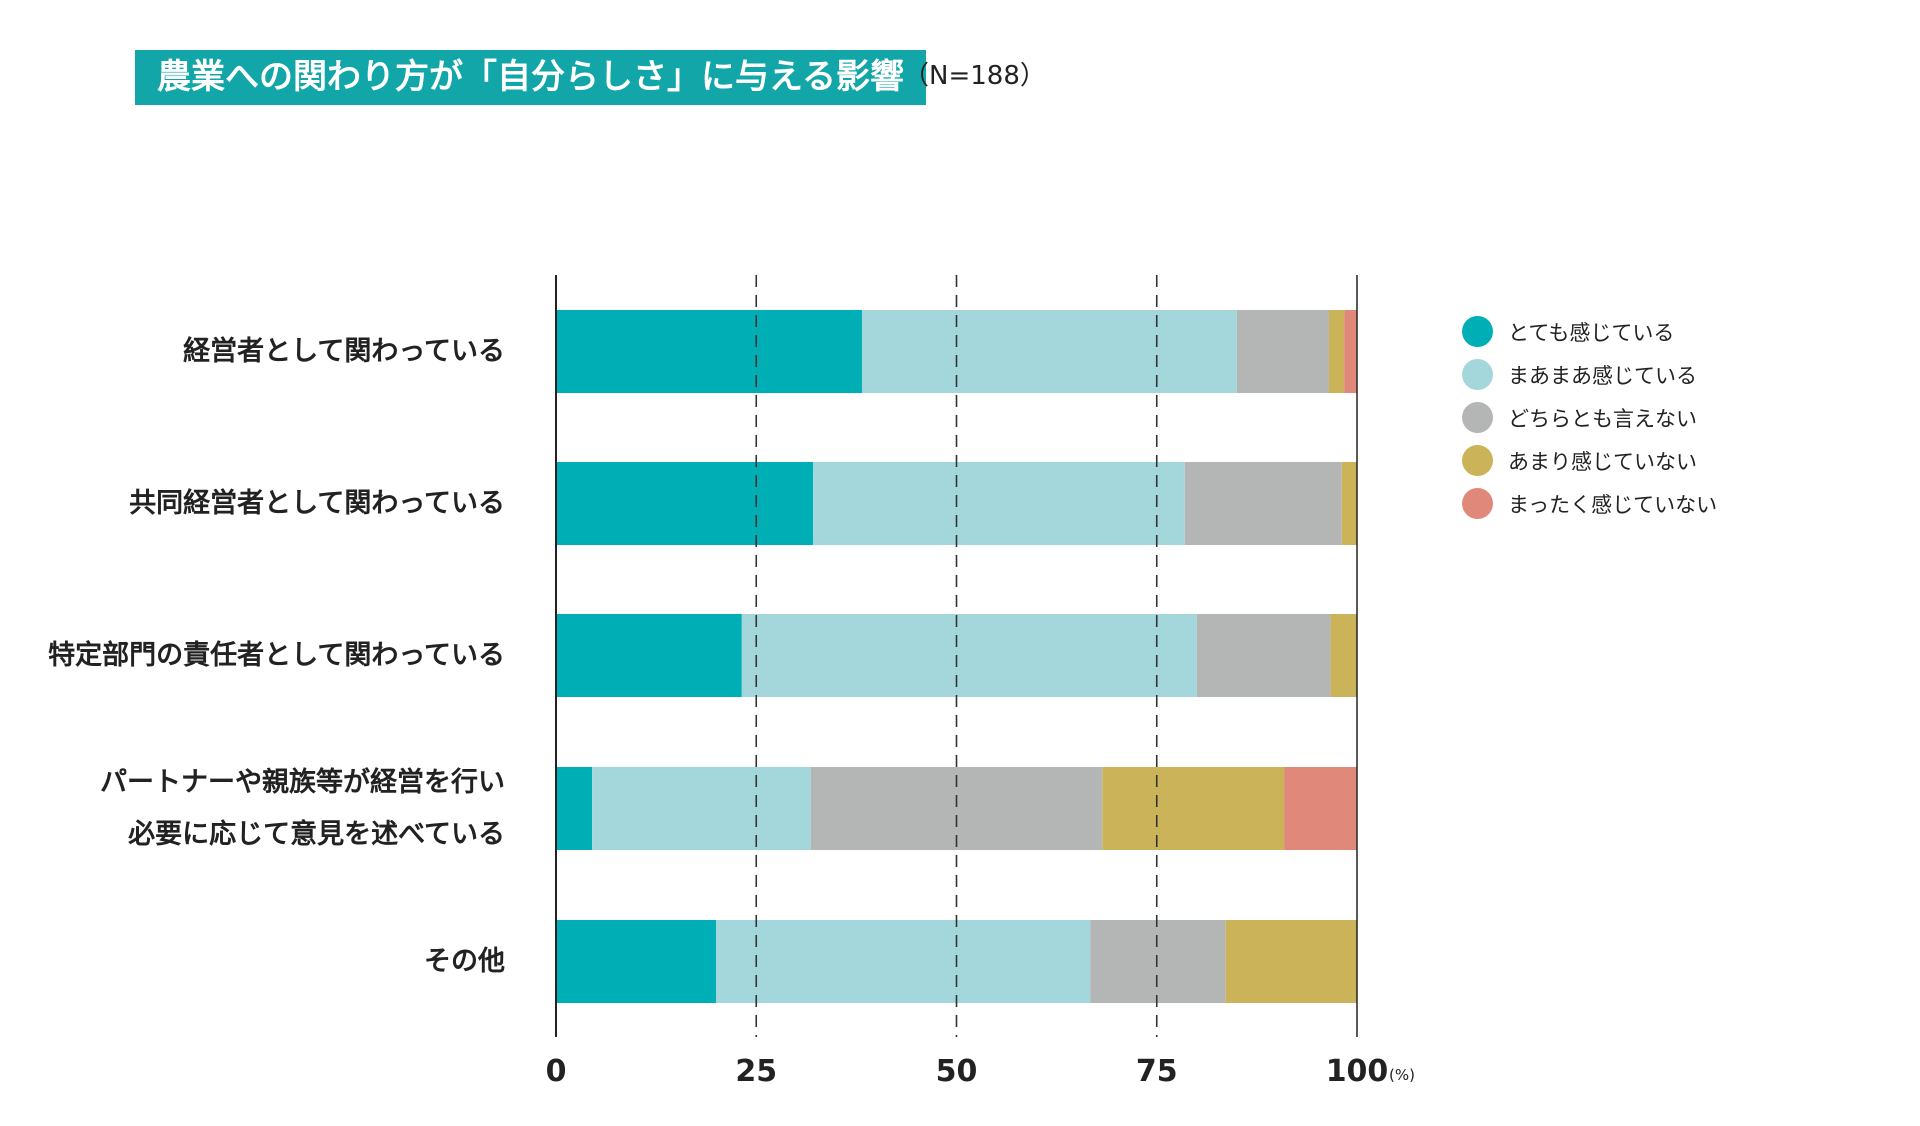 This screenshot has width=1920, height=1126. I want to click on legend-label: まあまあ感じている, so click(1602, 375).